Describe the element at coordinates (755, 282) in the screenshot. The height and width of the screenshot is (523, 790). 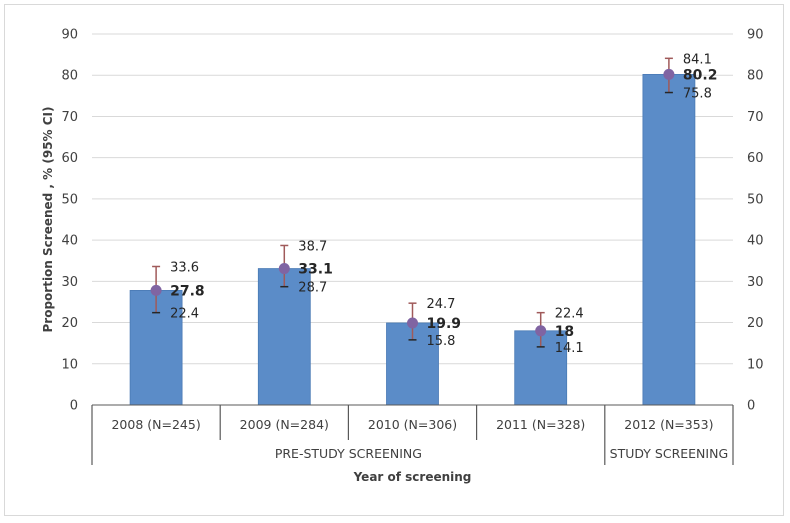
I see `y-tick-label-right: 30` at that location.